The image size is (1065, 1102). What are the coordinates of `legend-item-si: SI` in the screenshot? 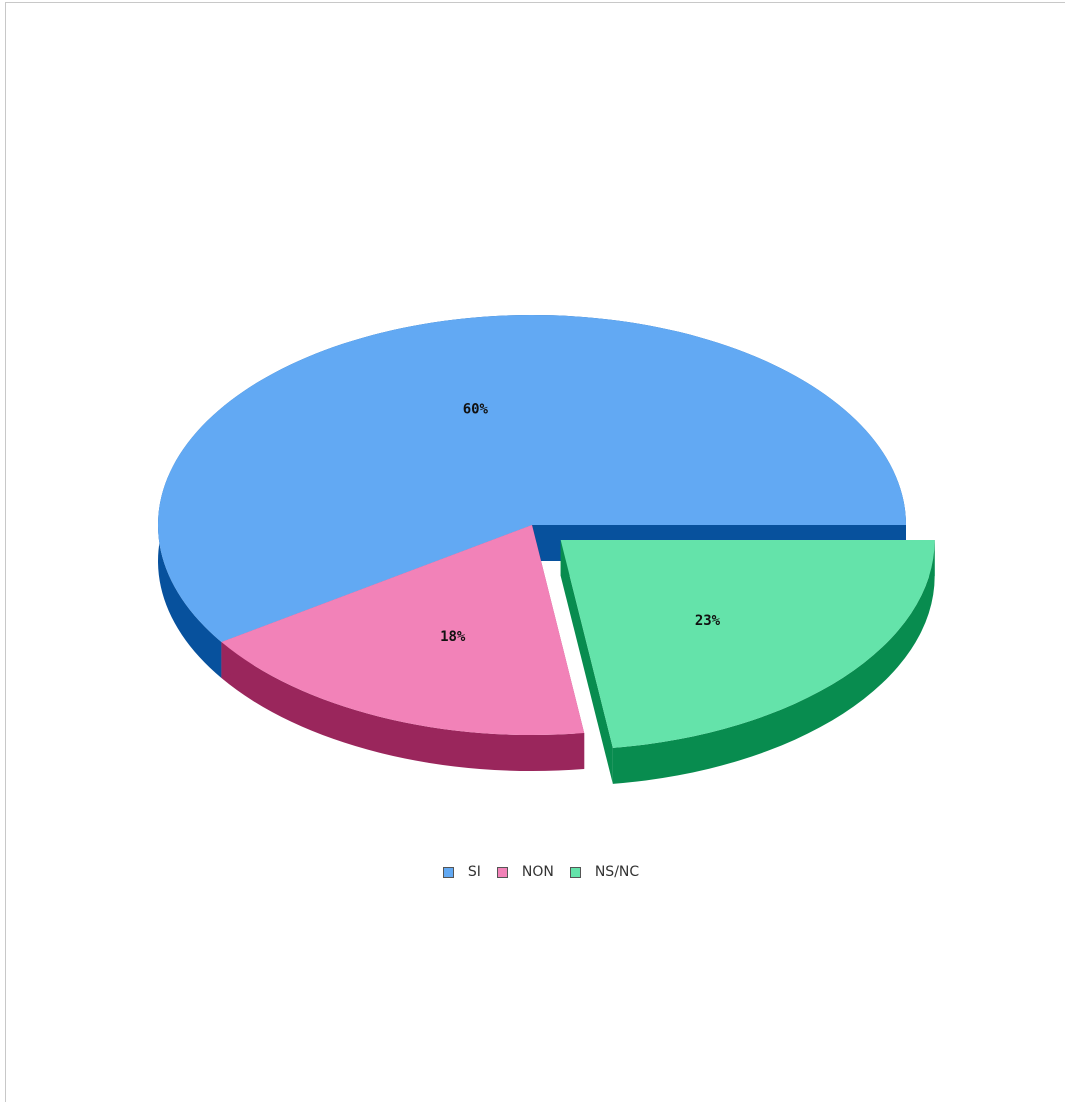 It's located at (461, 872).